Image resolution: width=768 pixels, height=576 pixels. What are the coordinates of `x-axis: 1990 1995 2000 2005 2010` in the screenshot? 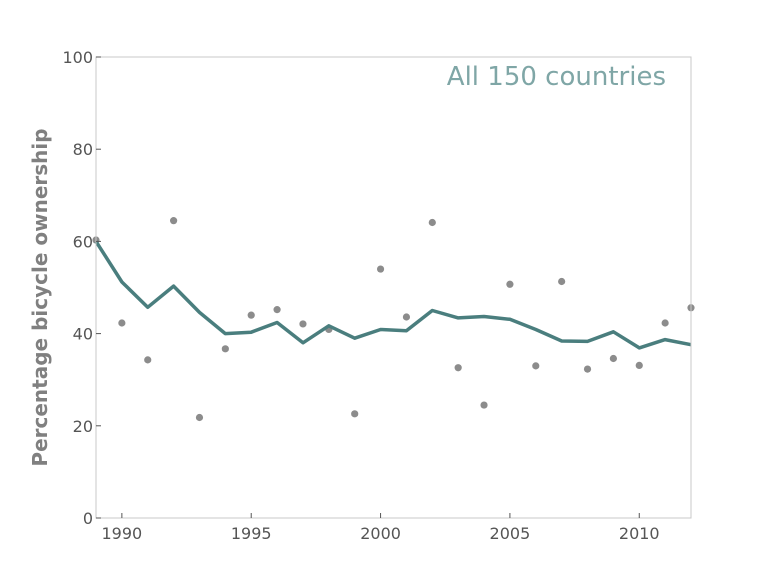 It's located at (381, 528).